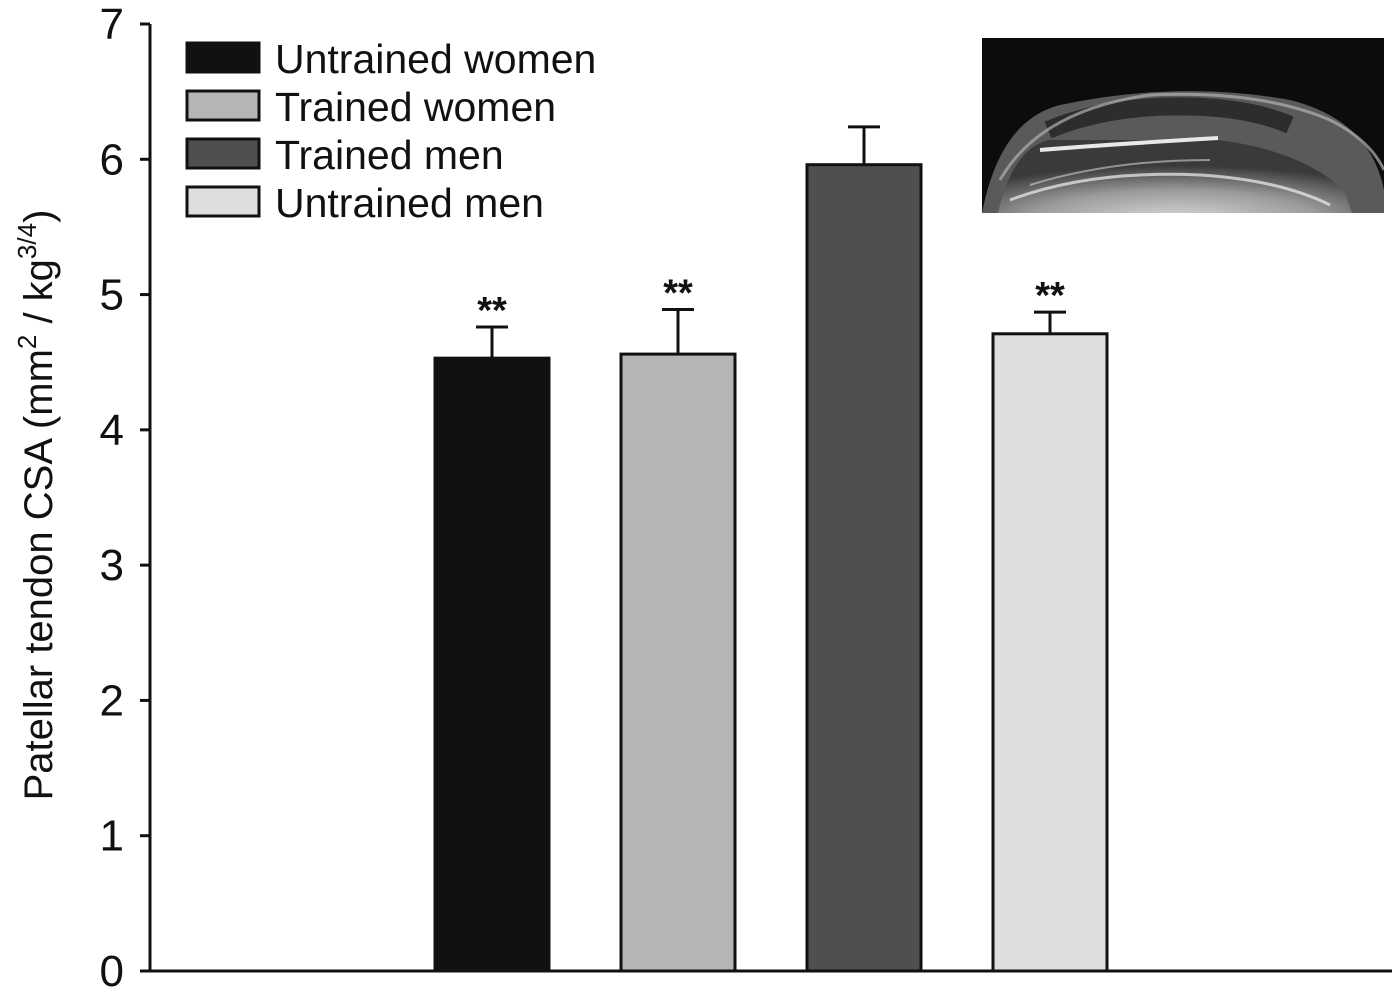 The image size is (1400, 1000). Describe the element at coordinates (112, 700) in the screenshot. I see `y-tick-label: 2` at that location.